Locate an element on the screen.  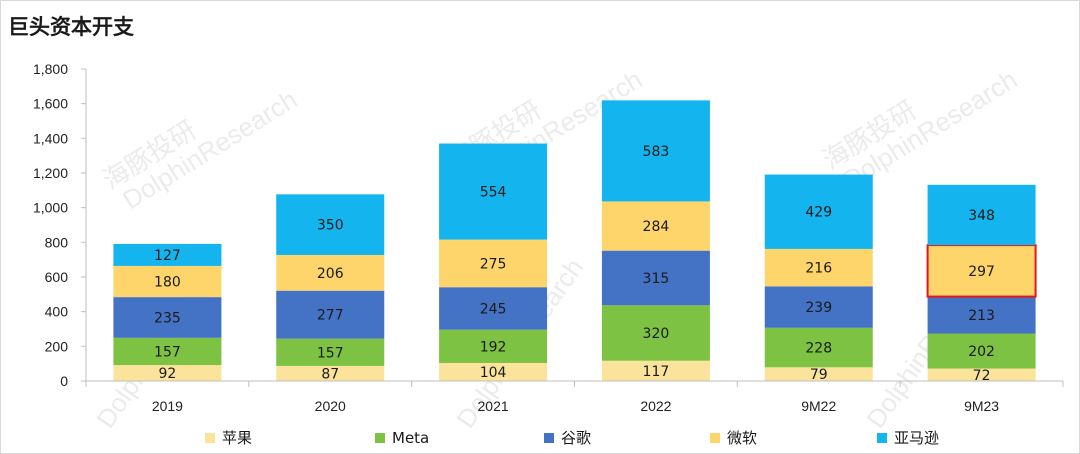
data-label: 284 is located at coordinates (656, 227).